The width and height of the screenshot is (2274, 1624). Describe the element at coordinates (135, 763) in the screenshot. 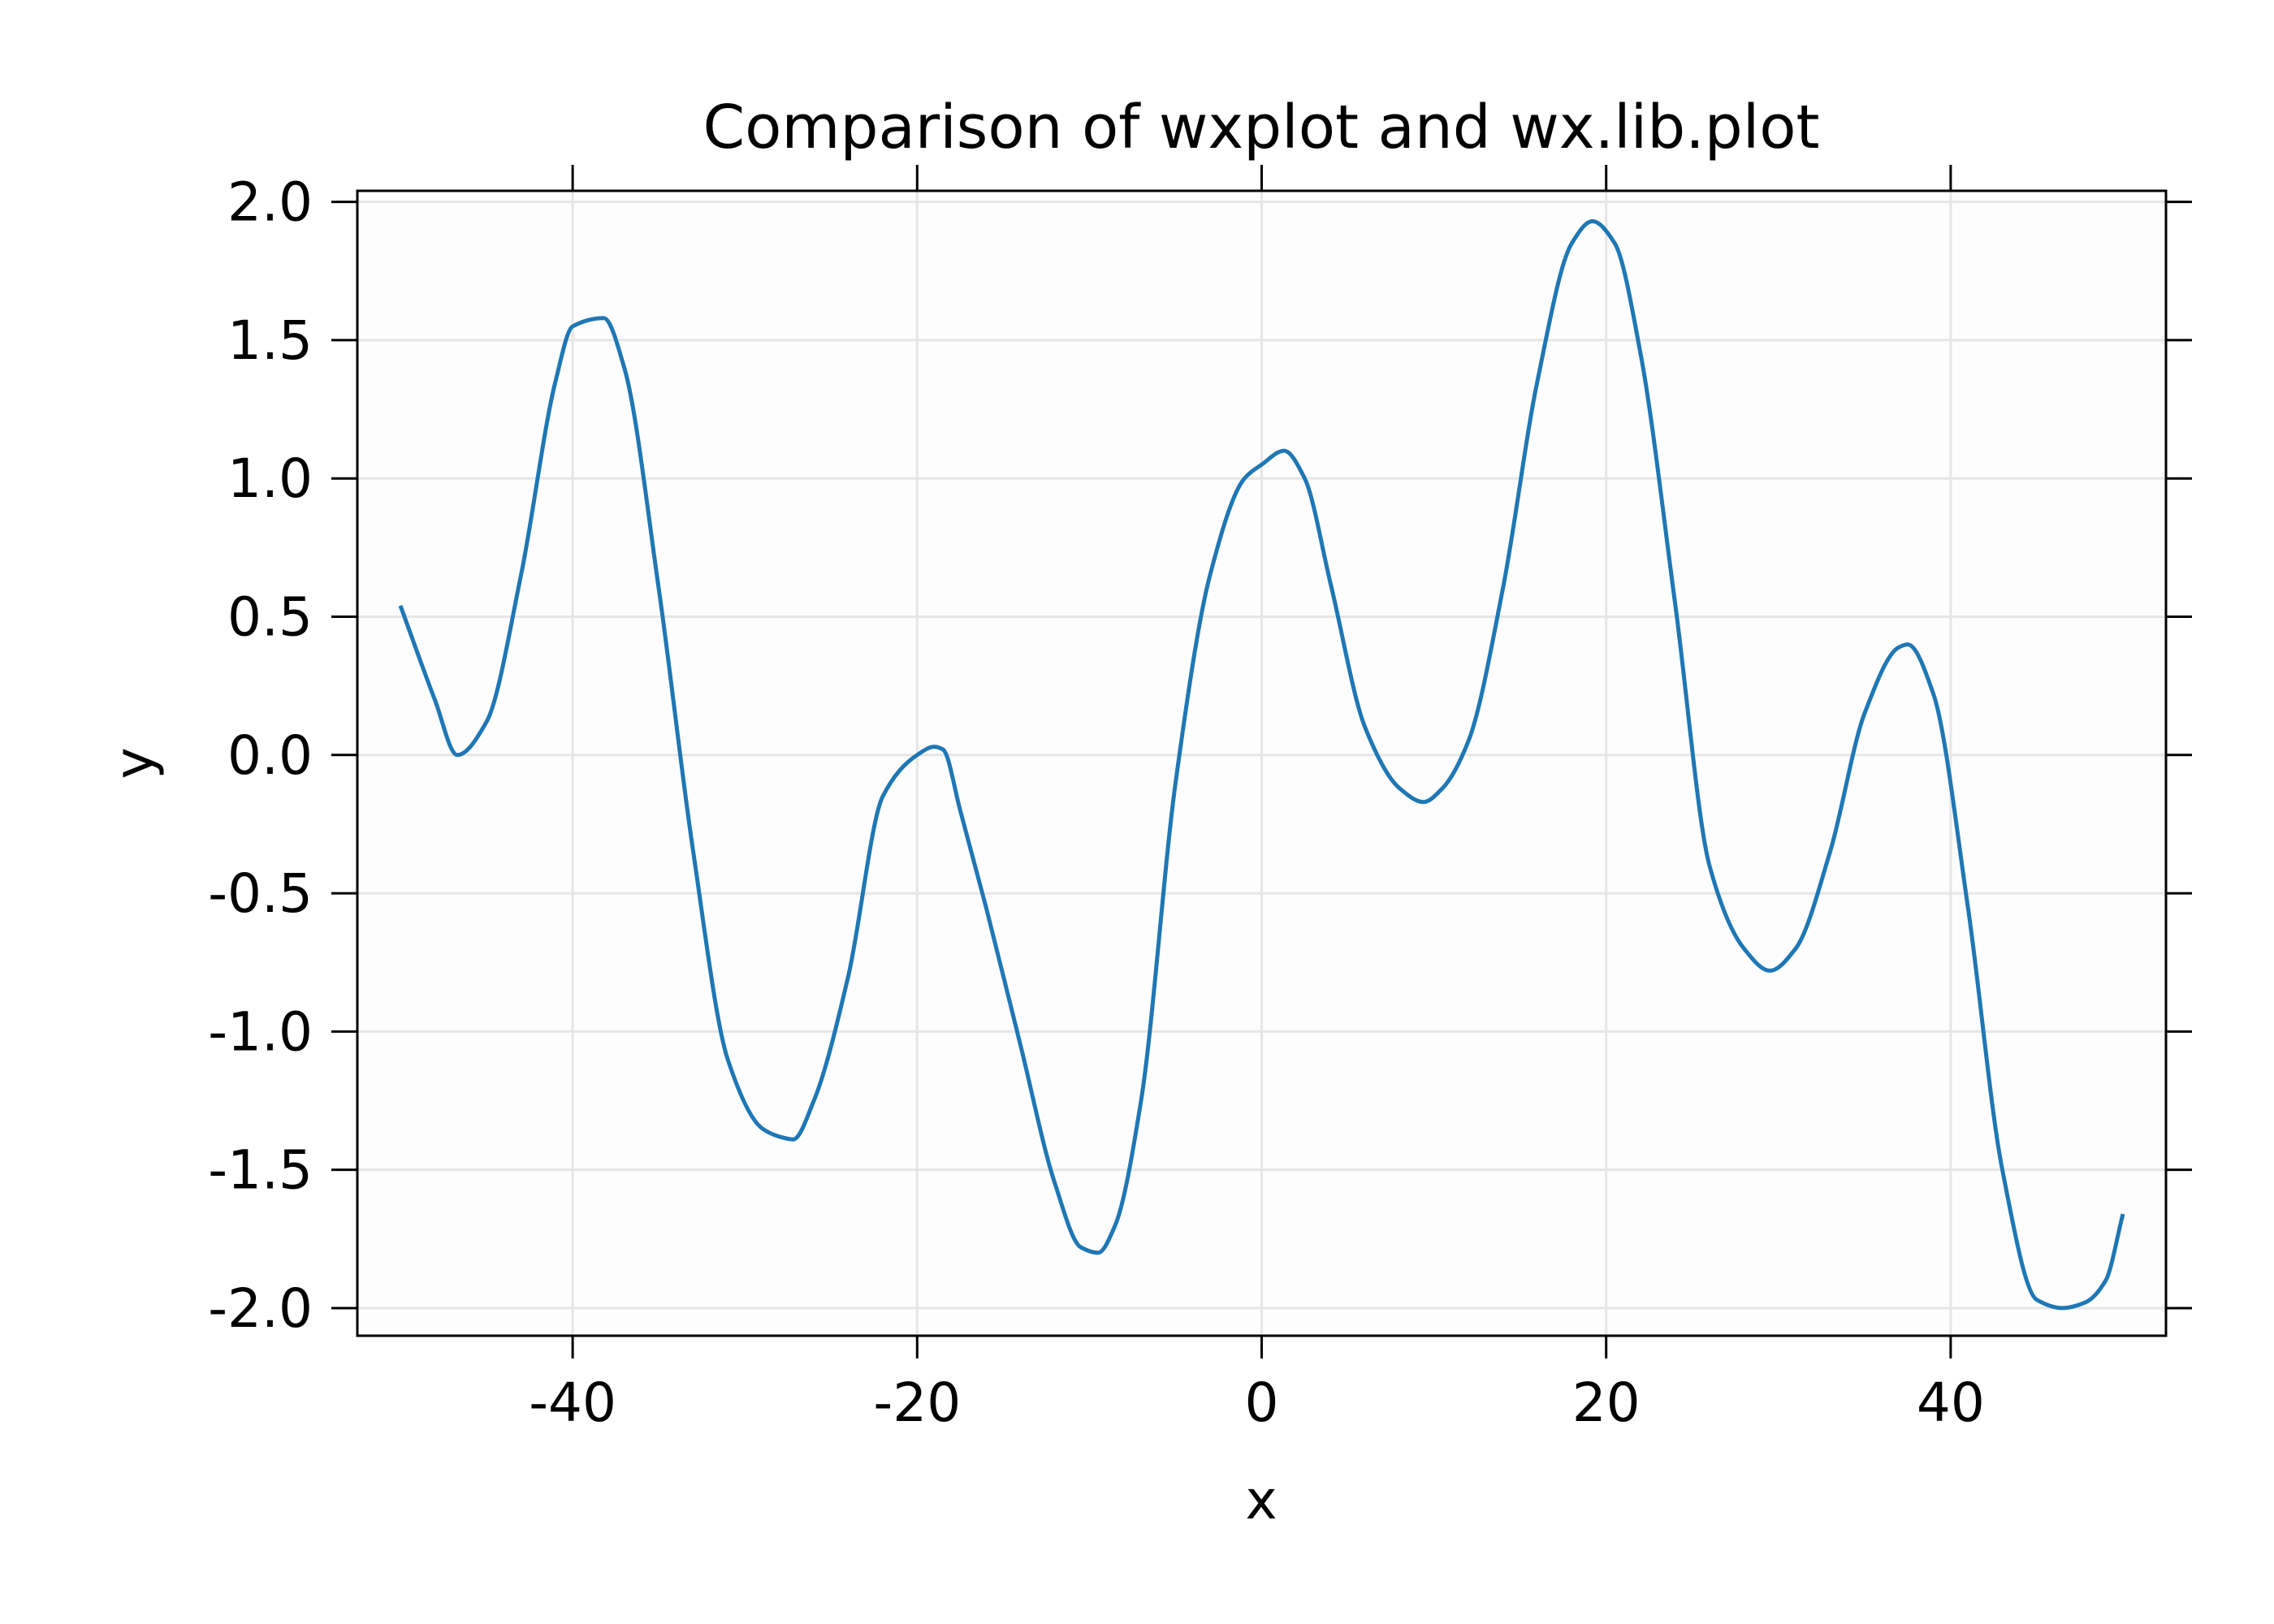

I see `y-axis-label: y` at that location.